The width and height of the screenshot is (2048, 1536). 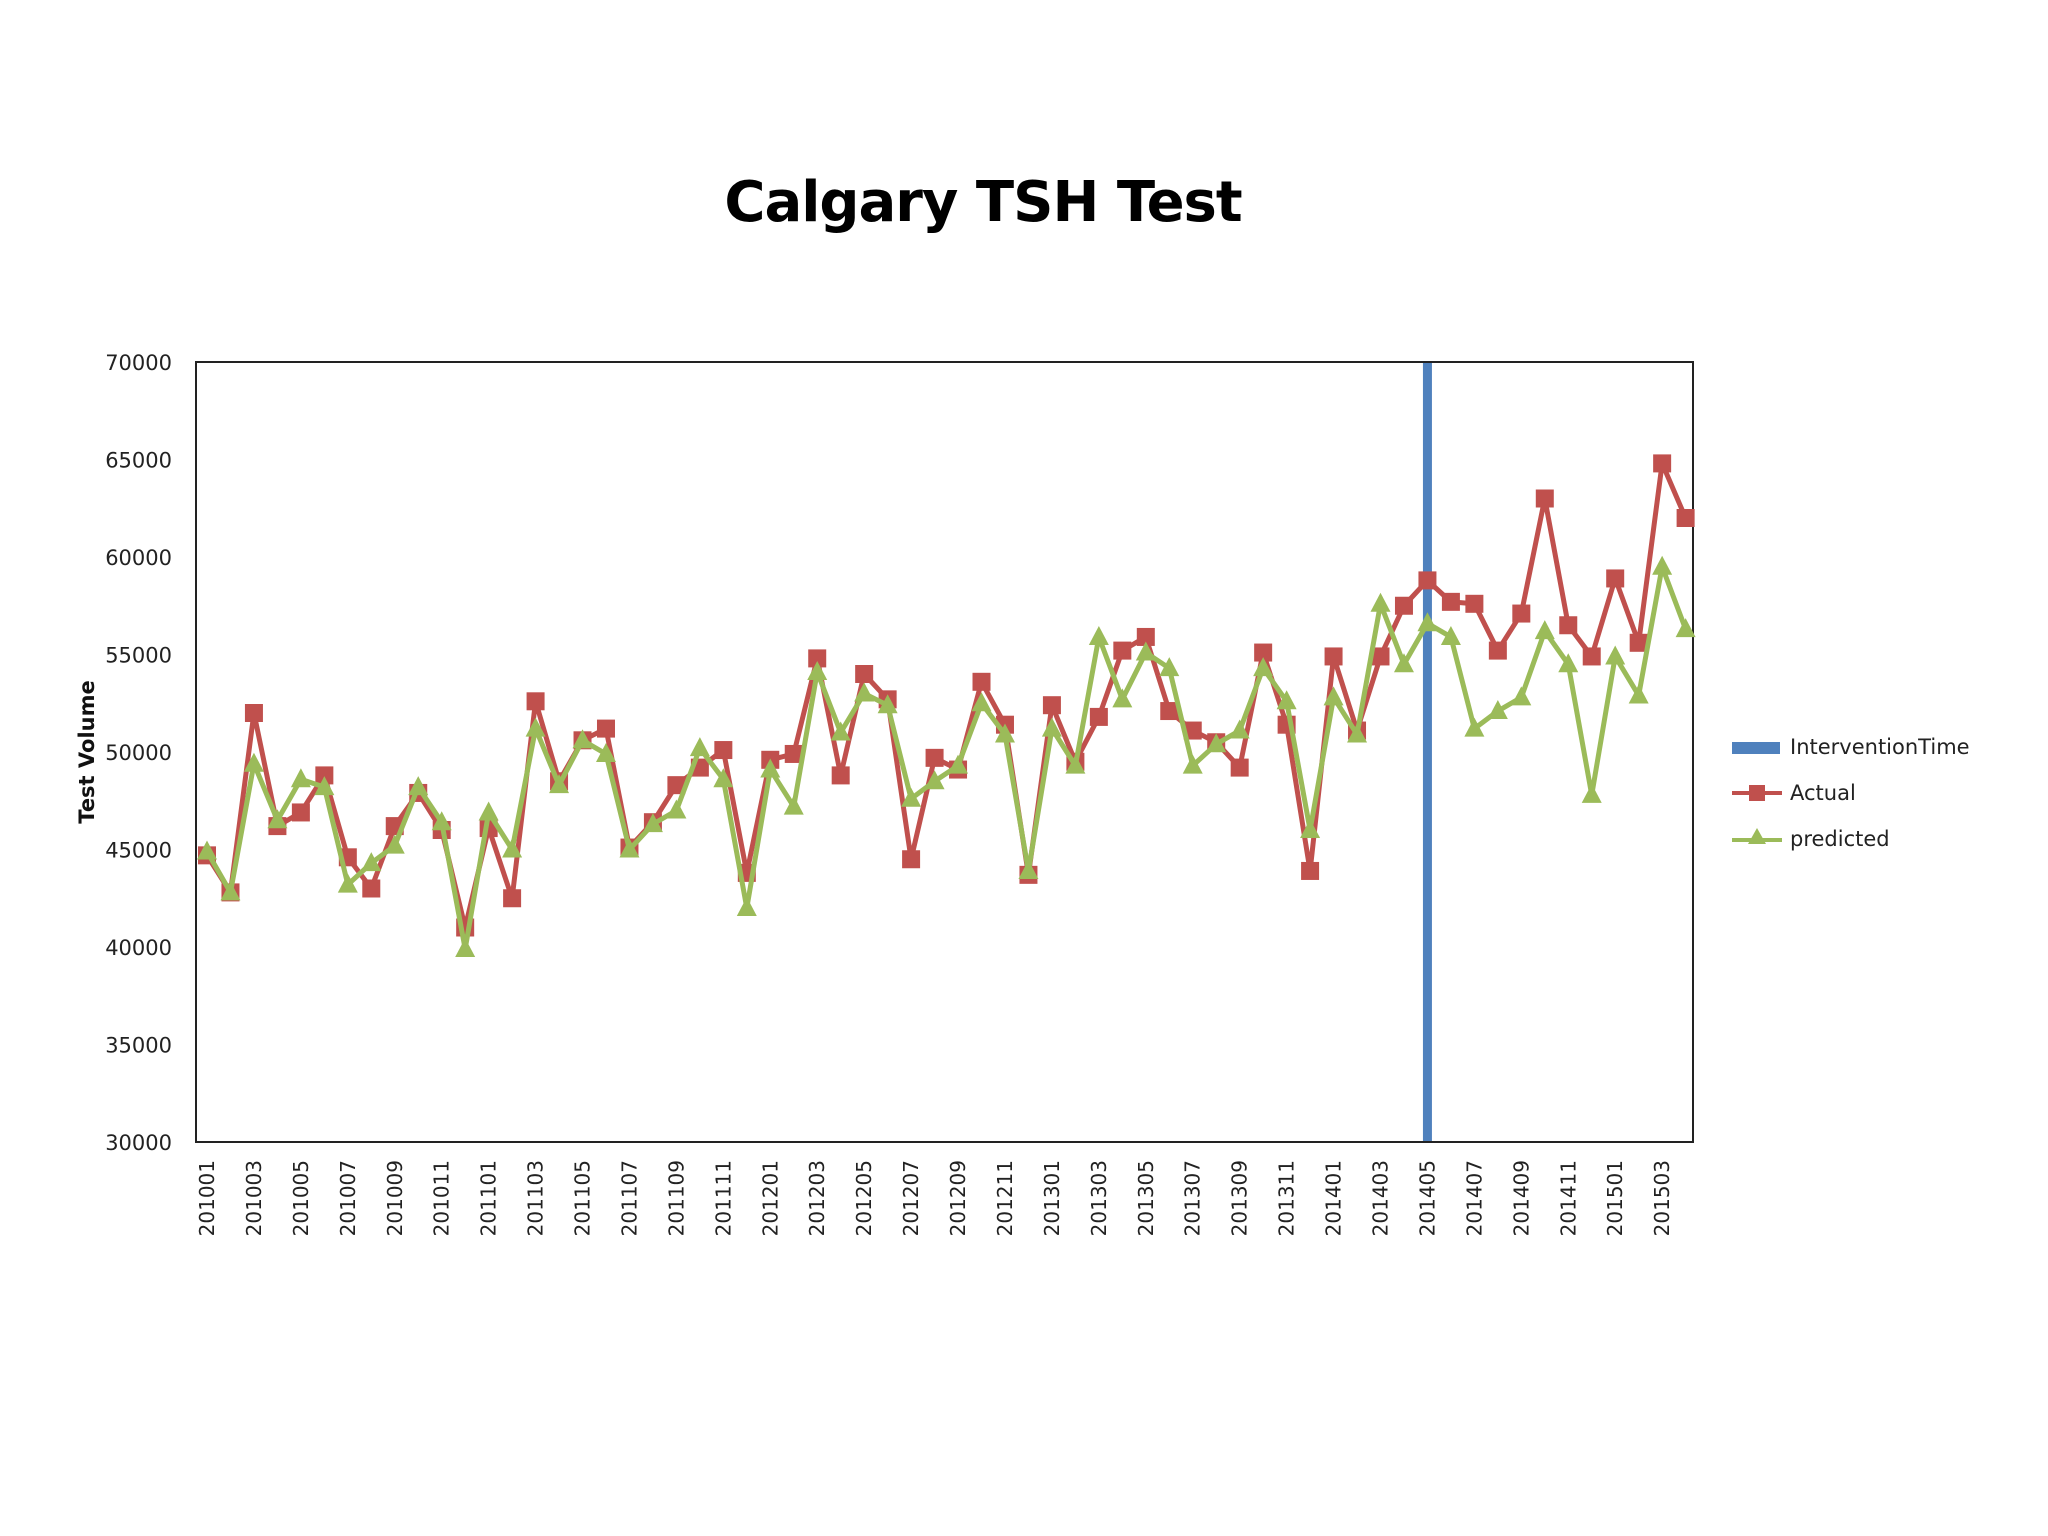 I want to click on x-tick-label: 201305, so click(x=1146, y=1198).